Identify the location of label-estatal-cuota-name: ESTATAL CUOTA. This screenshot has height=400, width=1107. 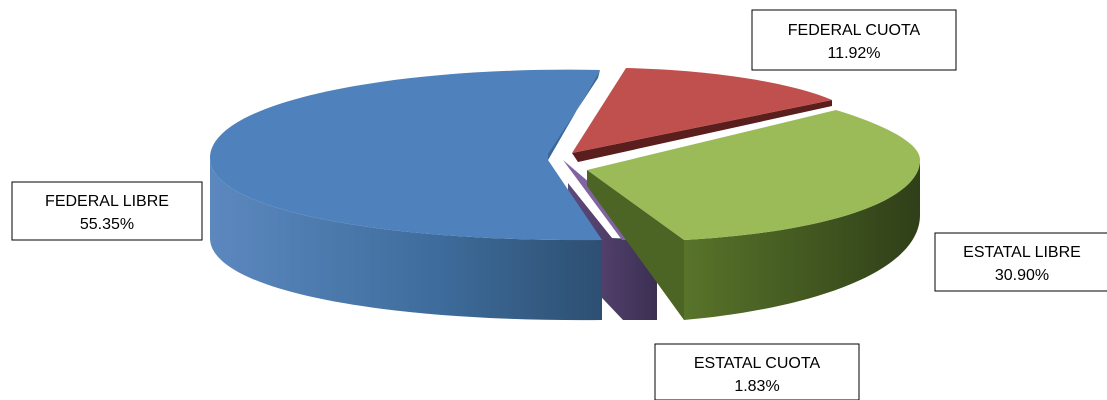
(757, 363).